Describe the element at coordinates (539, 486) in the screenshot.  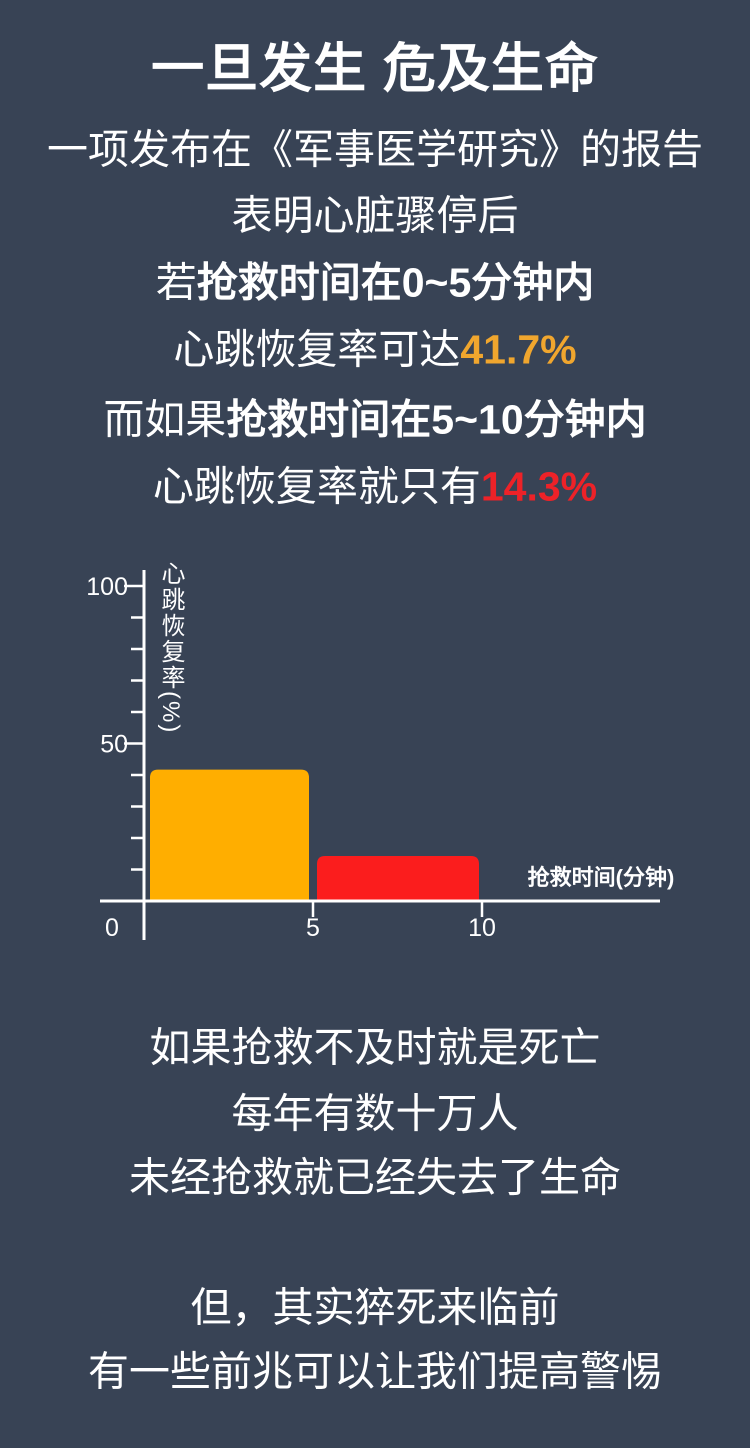
I see `rate-14-value: 14.3%` at that location.